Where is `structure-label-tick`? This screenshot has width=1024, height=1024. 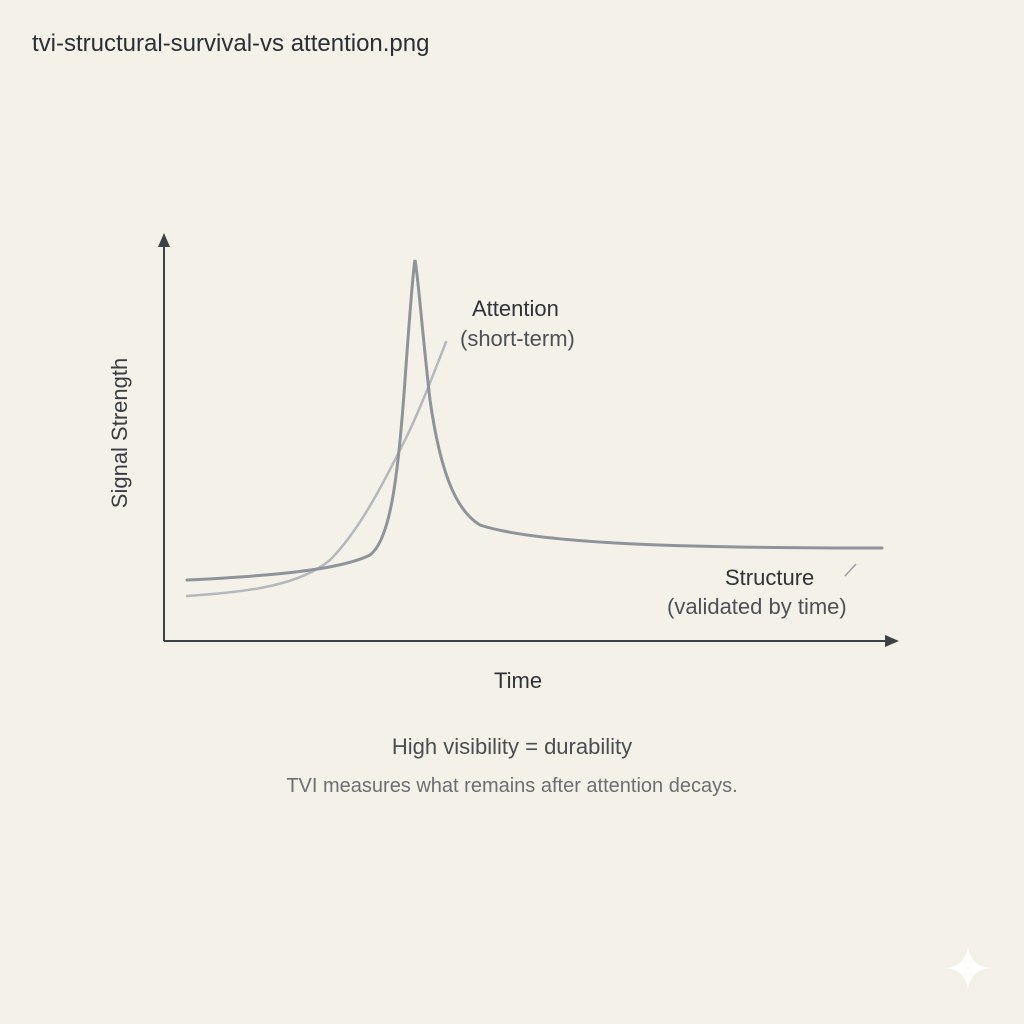
structure-label-tick is located at coordinates (850, 570).